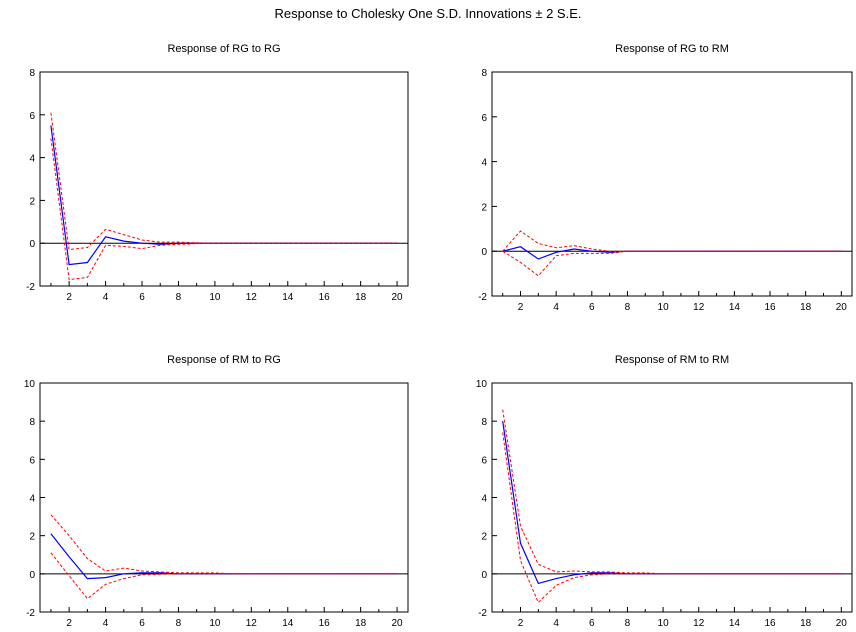 The width and height of the screenshot is (856, 632). Describe the element at coordinates (224, 360) in the screenshot. I see `panel-title: Response of RM to RG` at that location.